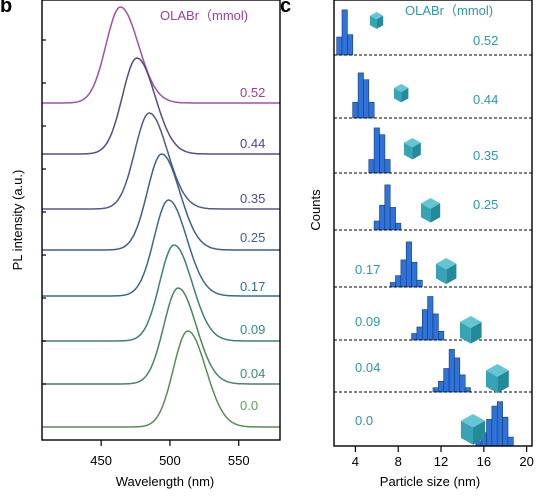  What do you see at coordinates (430, 481) in the screenshot?
I see `histogram-x-axis-label: Particle size (nm)` at bounding box center [430, 481].